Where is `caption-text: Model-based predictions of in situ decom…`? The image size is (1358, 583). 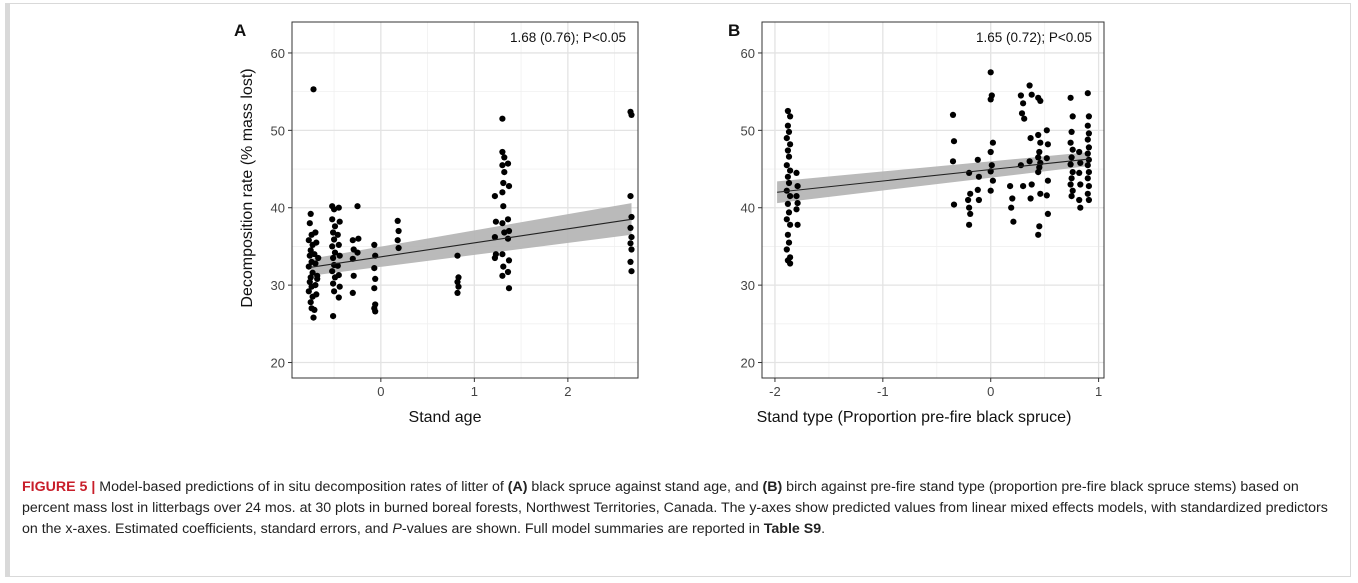 caption-text: Model-based predictions of in situ decom… is located at coordinates (301, 487).